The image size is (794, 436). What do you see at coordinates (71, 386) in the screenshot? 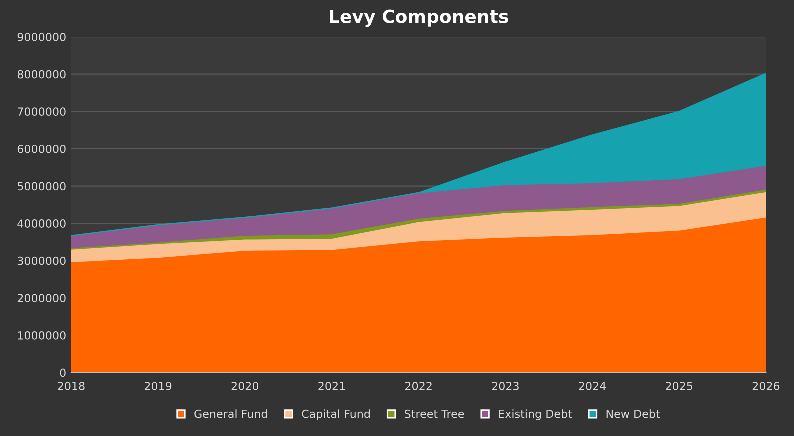
I see `x-tick-label: 2018` at bounding box center [71, 386].